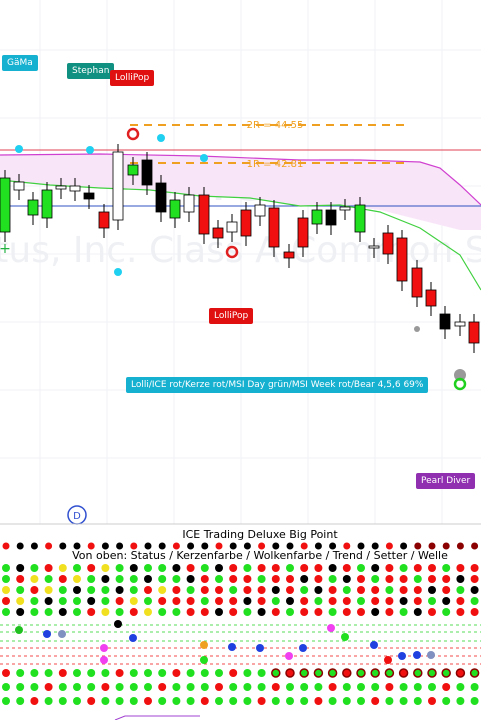  Describe the element at coordinates (5, 249) in the screenshot. I see `plus-marker: +` at that location.